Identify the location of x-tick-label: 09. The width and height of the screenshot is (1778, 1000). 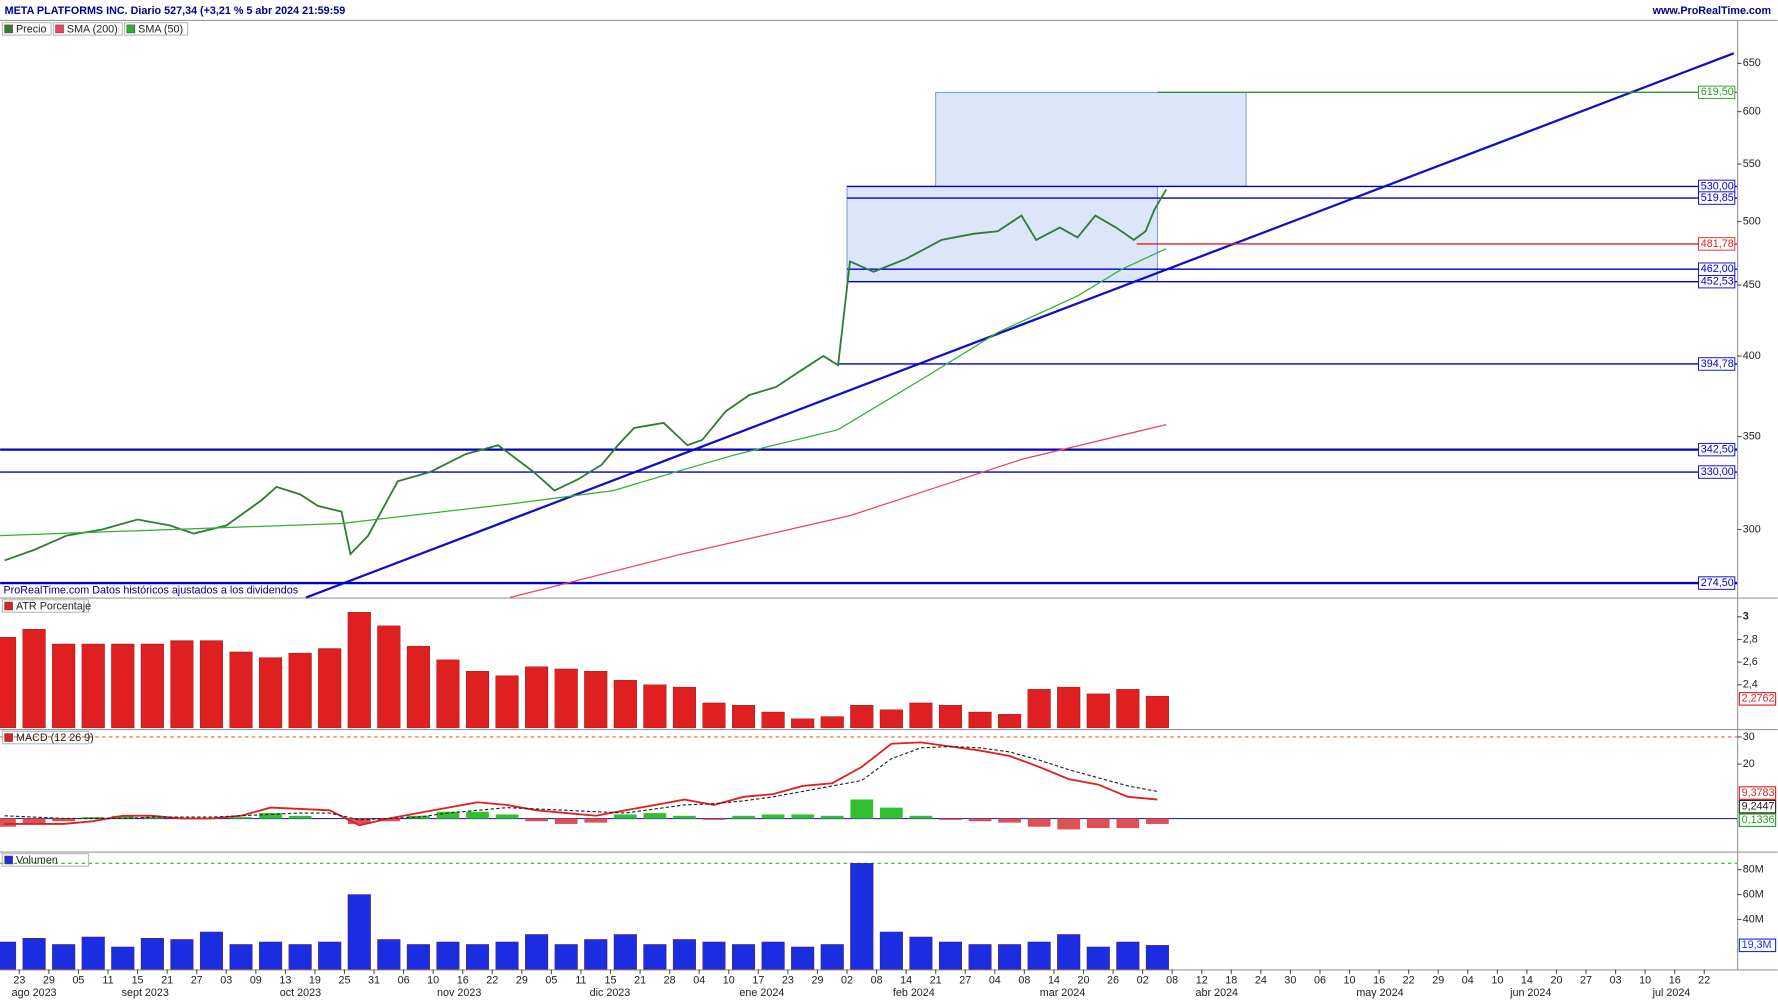
(256, 981).